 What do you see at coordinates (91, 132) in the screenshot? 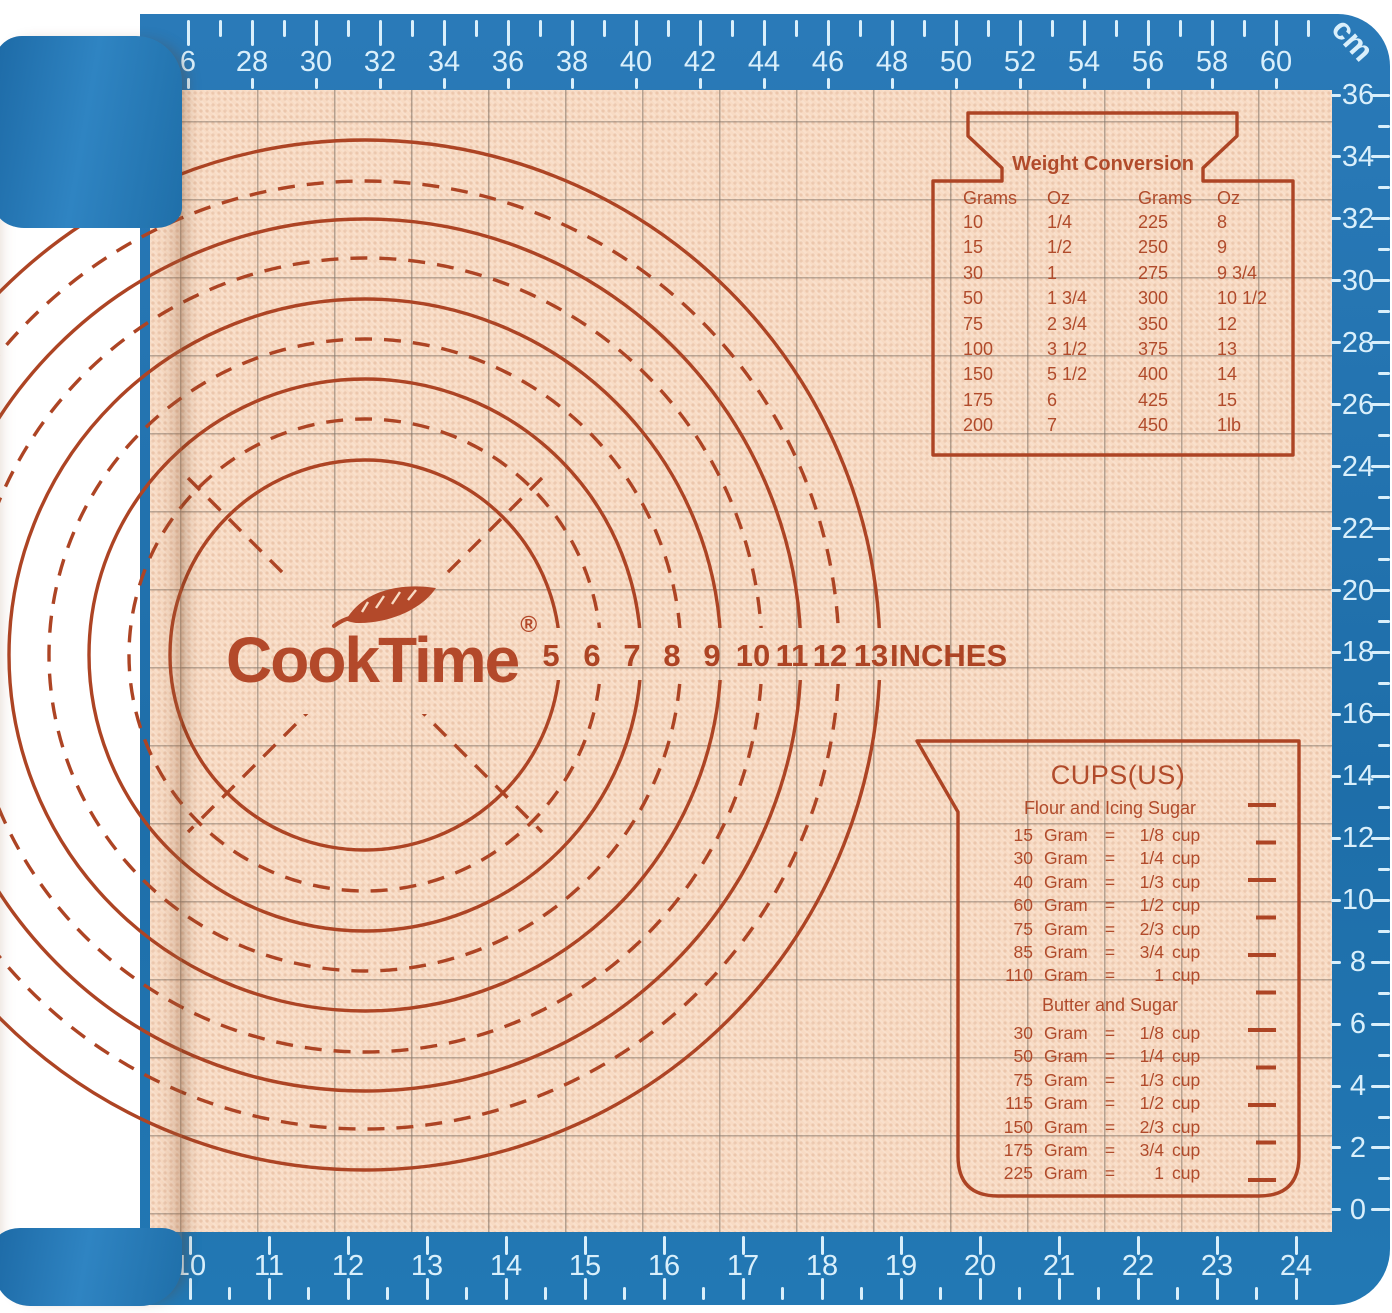
I see `roll-blue-edge-top` at bounding box center [91, 132].